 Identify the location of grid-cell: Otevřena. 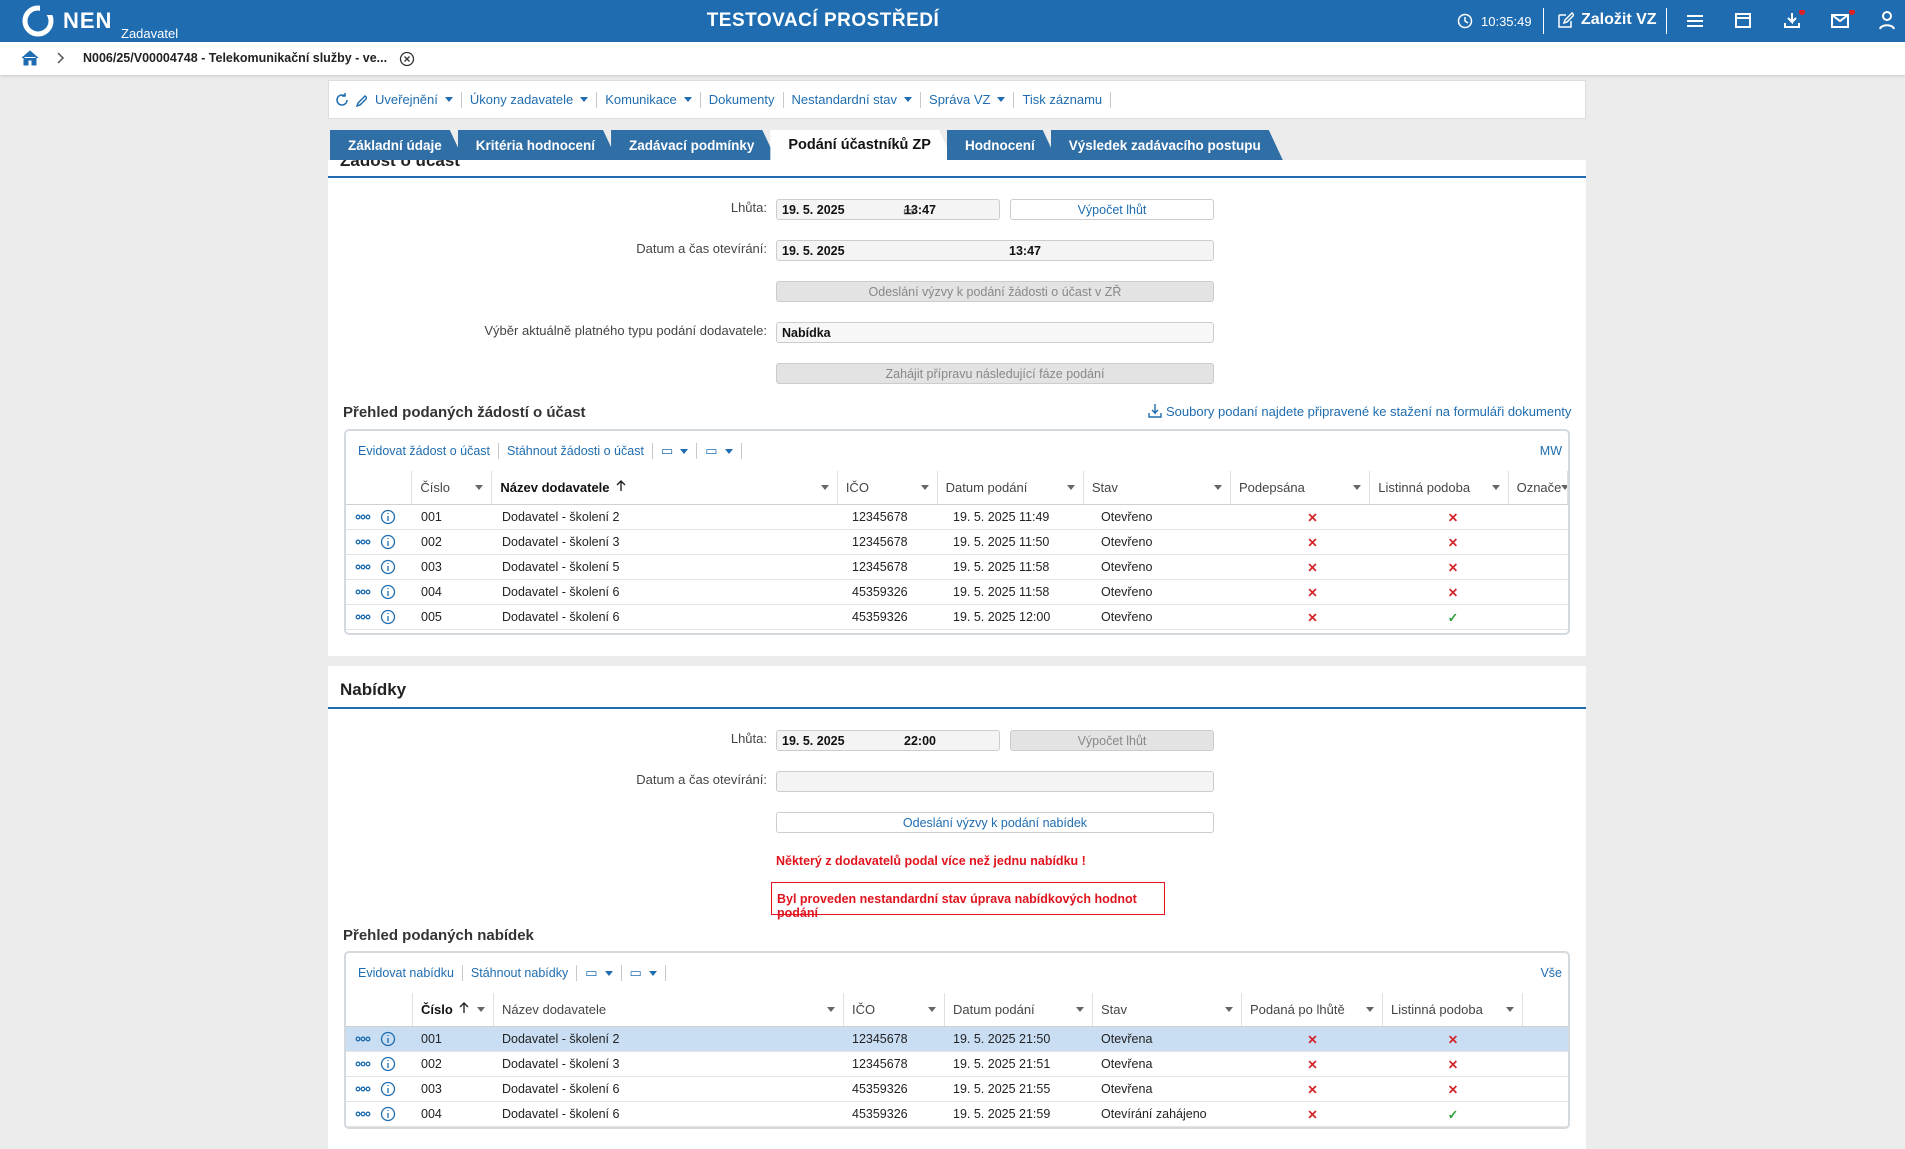
(1127, 1064).